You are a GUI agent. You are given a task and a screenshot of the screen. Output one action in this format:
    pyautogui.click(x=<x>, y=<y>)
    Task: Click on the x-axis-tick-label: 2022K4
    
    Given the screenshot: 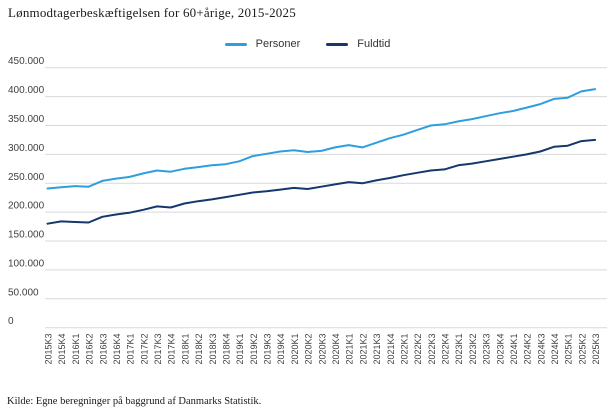 What is the action you would take?
    pyautogui.click(x=446, y=349)
    